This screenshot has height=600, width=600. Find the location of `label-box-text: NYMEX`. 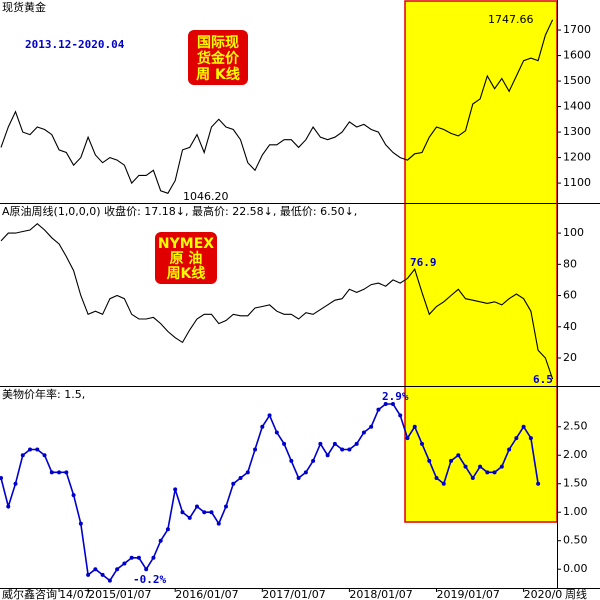

label-box-text: NYMEX is located at coordinates (186, 244).